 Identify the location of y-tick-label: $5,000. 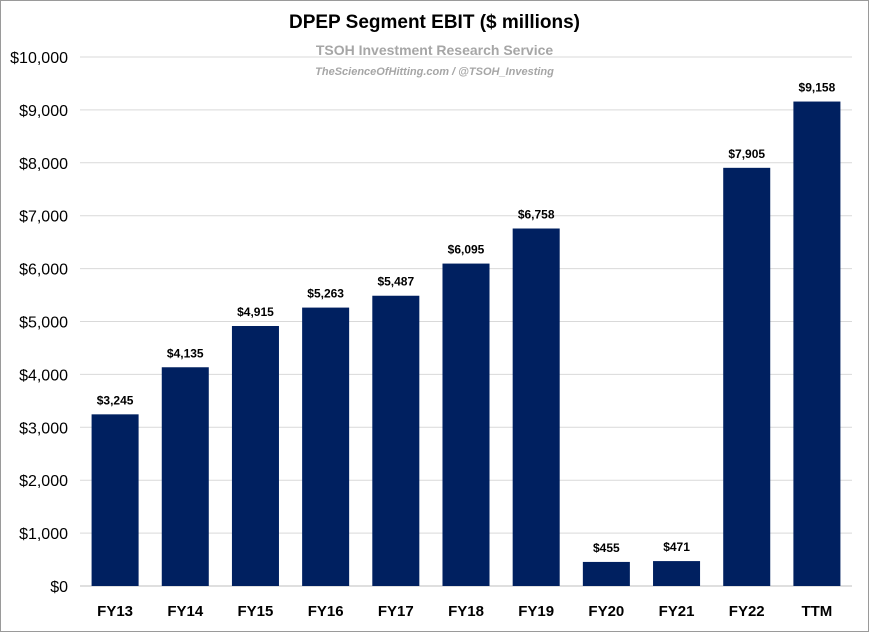
(43, 323).